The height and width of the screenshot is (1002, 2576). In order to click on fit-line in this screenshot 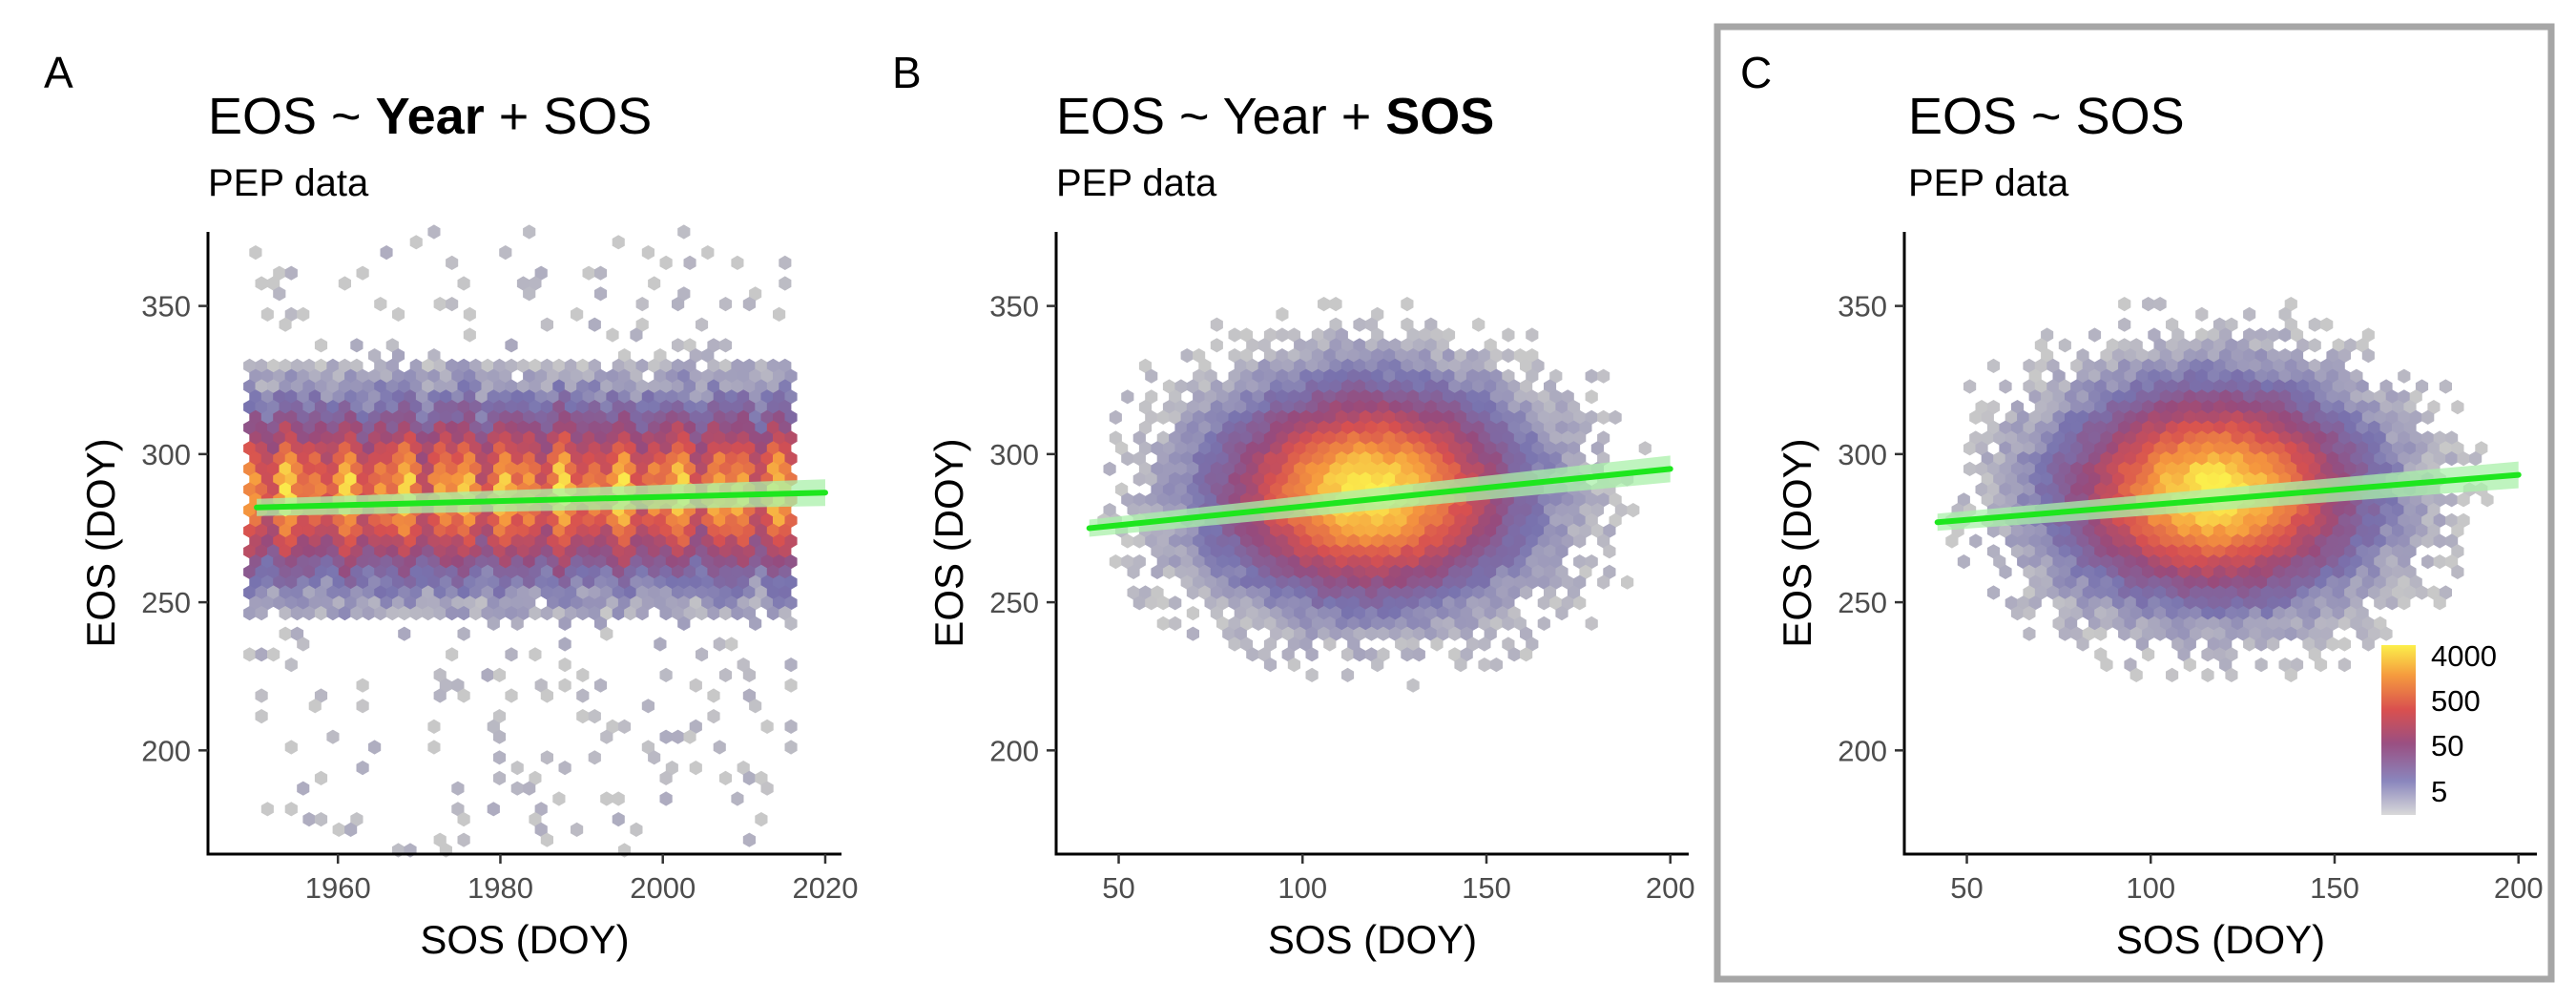, I will do `click(541, 500)`.